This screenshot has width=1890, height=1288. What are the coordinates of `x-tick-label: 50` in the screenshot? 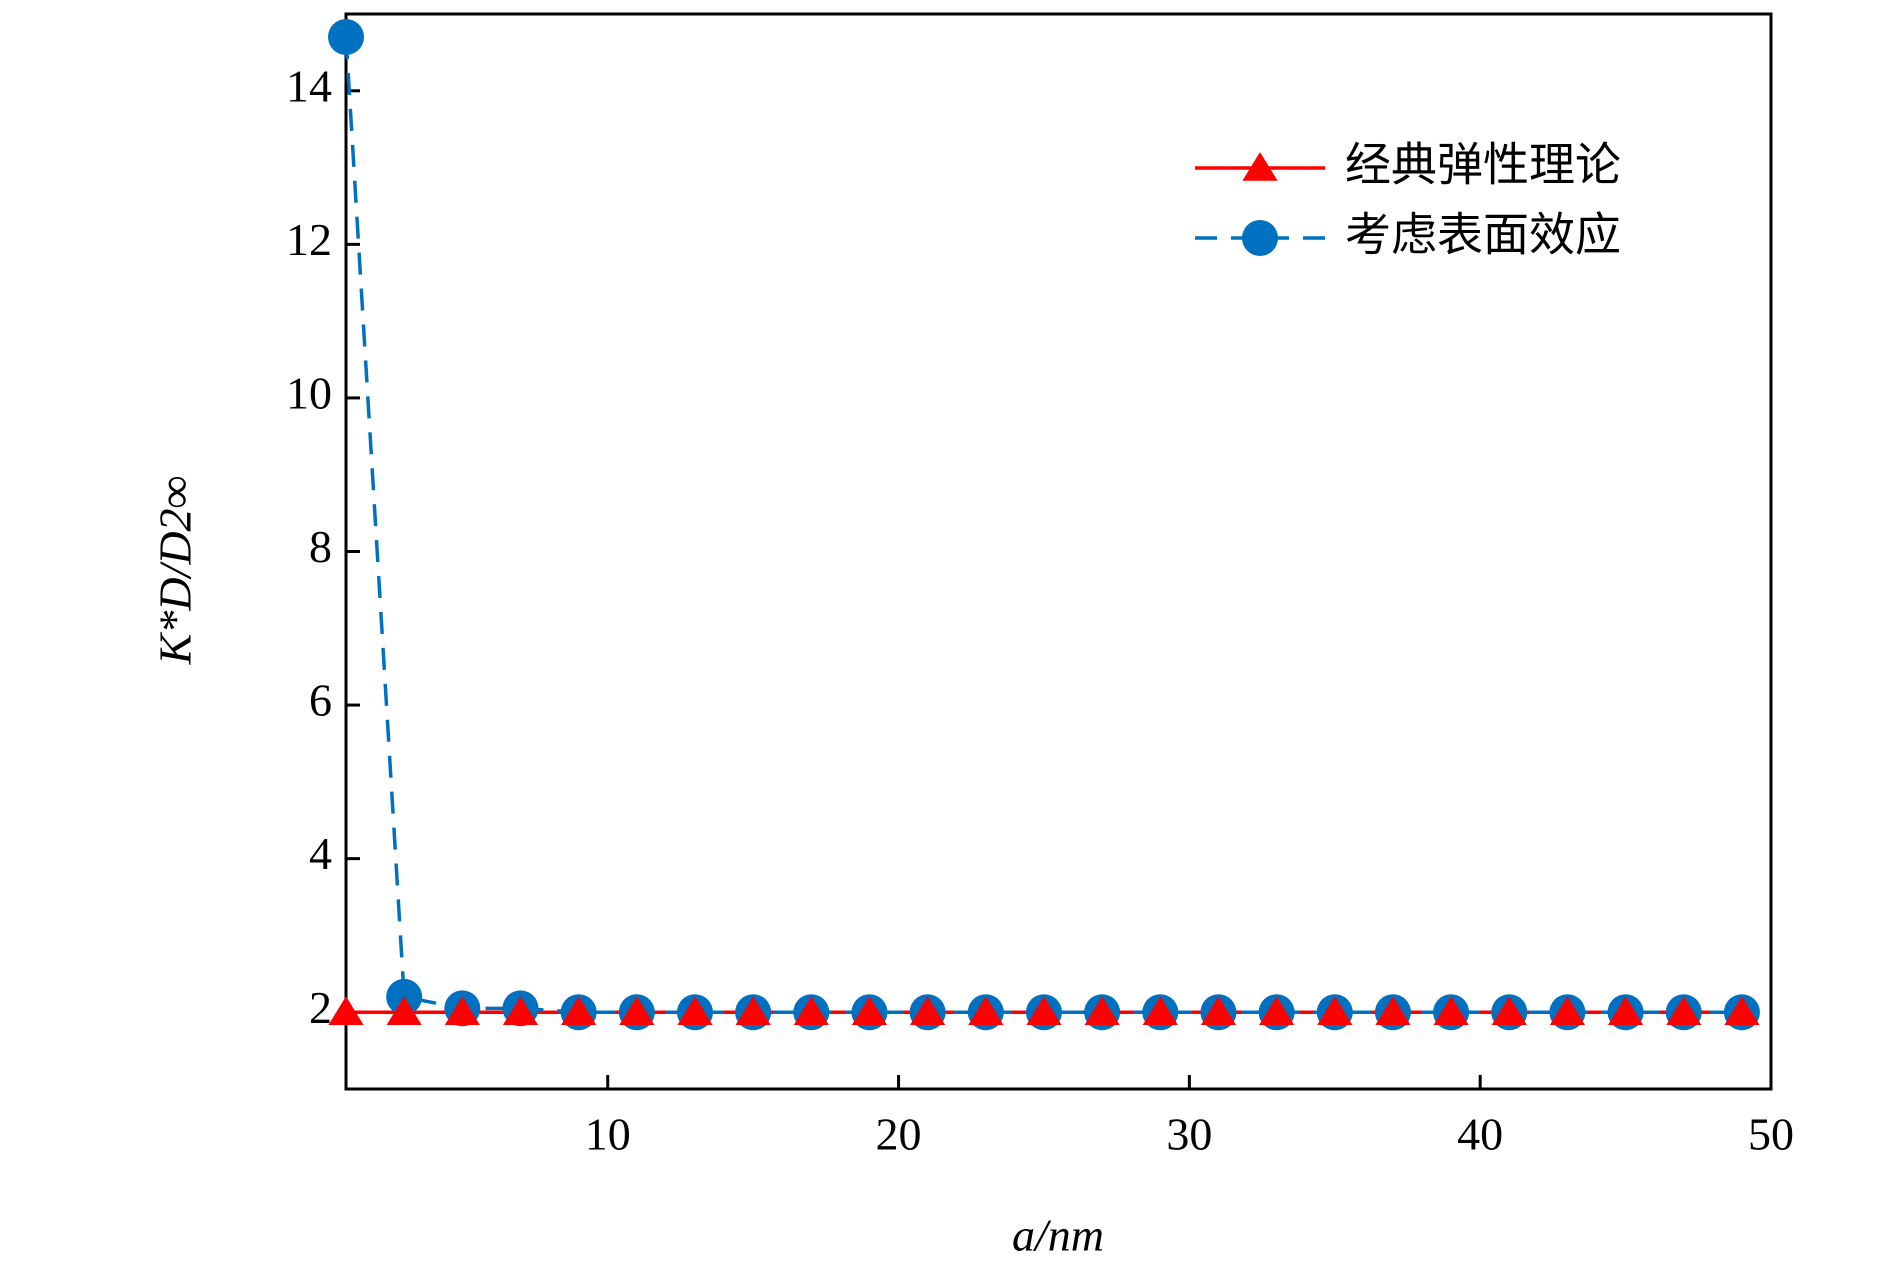 It's located at (1771, 1134).